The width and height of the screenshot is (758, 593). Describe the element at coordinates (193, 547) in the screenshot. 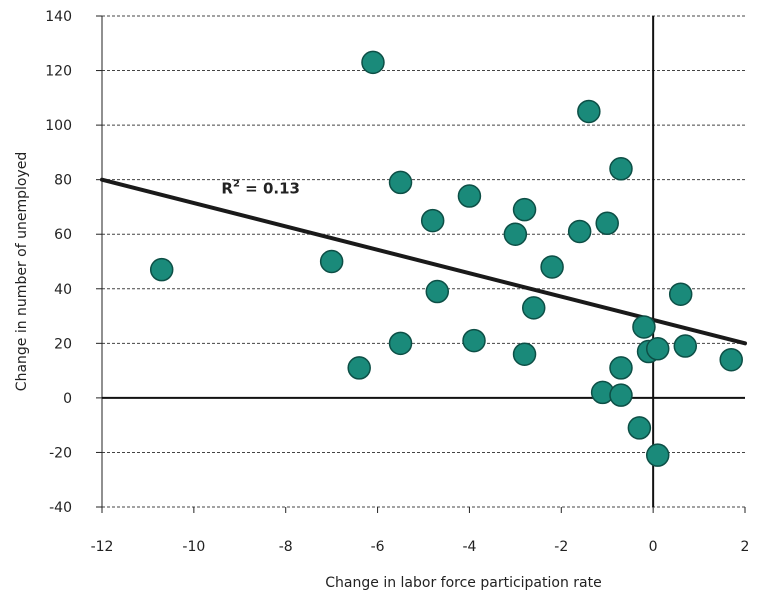

I see `x-tick-label: -10` at that location.